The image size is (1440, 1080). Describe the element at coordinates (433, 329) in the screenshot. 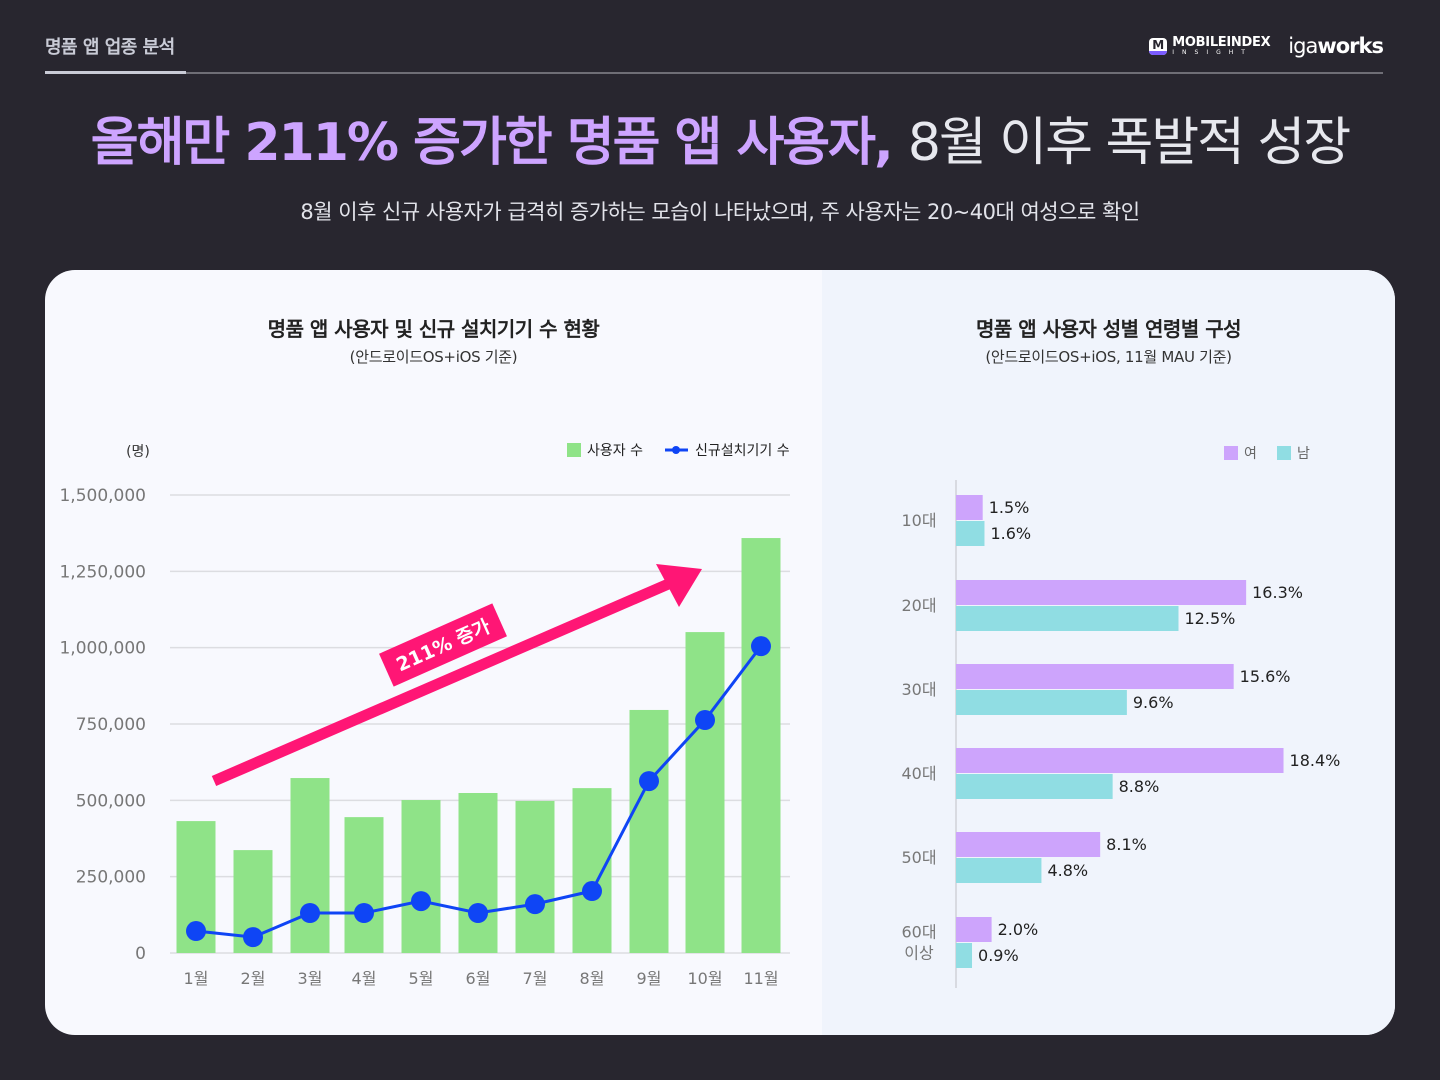

I see `left-chart-title: 명품 앱 사용자 및 신규 설치기기 수 현황` at that location.